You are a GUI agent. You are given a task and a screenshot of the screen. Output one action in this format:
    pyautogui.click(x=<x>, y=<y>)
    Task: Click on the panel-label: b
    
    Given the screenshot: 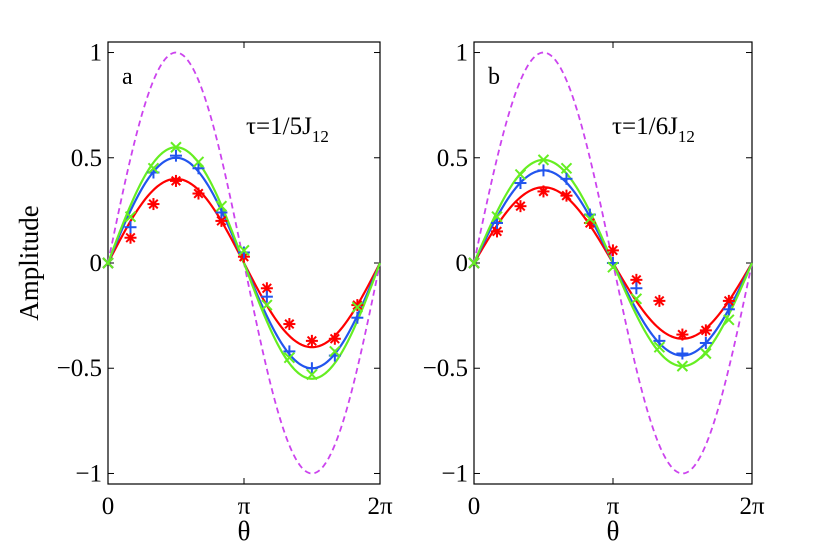 What is the action you would take?
    pyautogui.click(x=494, y=77)
    